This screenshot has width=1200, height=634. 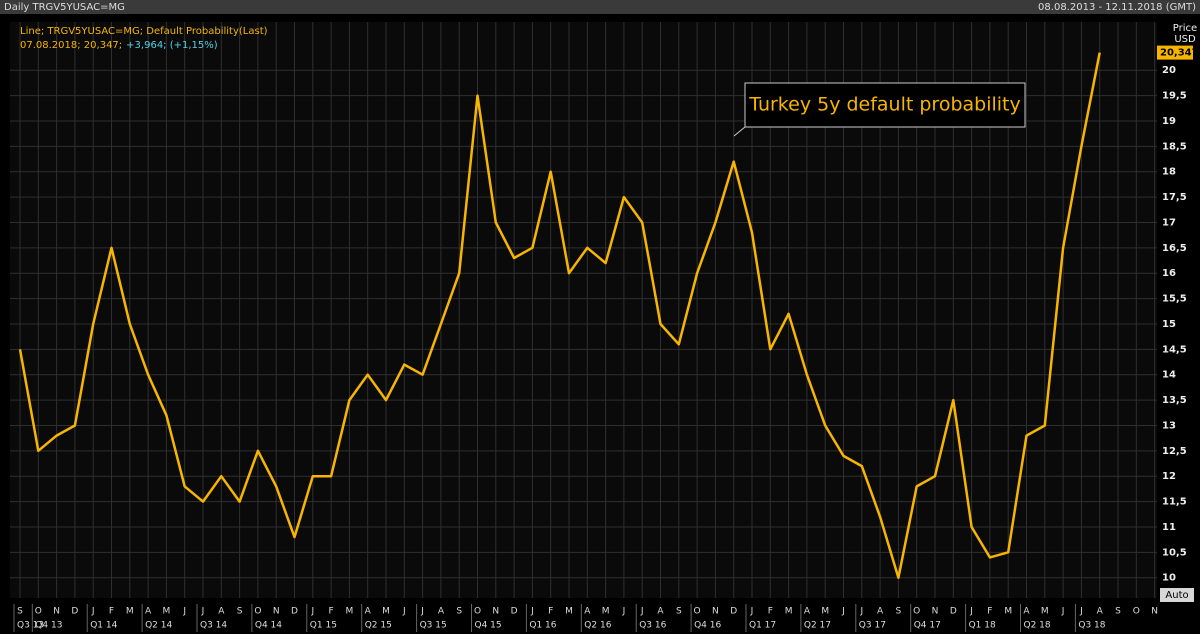 I want to click on quarter-label: Q1 15, so click(x=323, y=626).